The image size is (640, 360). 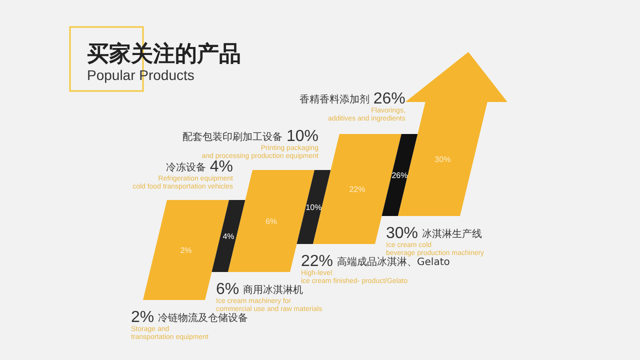 What do you see at coordinates (393, 262) in the screenshot?
I see `category-label: 高端成品冰淇淋、Gelato` at bounding box center [393, 262].